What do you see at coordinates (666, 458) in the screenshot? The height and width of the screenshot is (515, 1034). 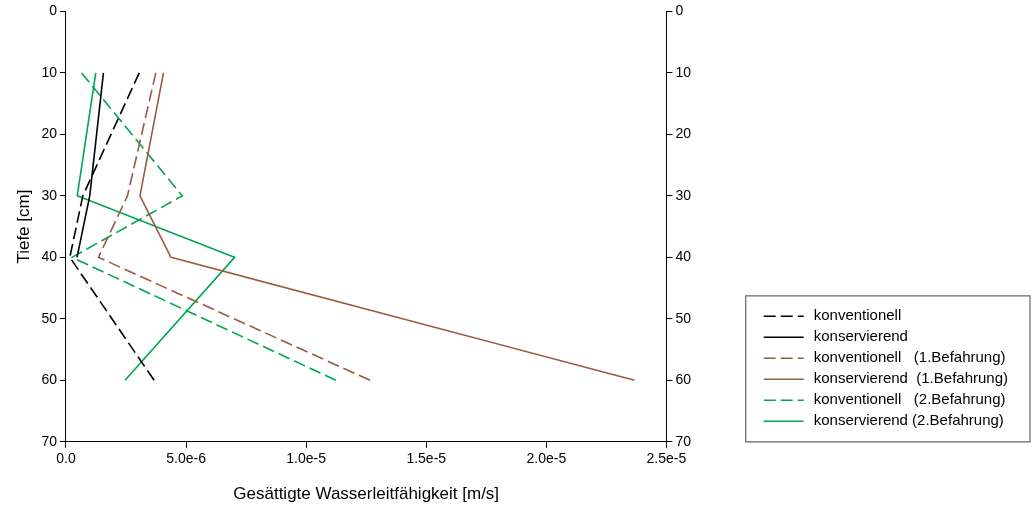 I see `x-tick-label: 2.5e-5` at bounding box center [666, 458].